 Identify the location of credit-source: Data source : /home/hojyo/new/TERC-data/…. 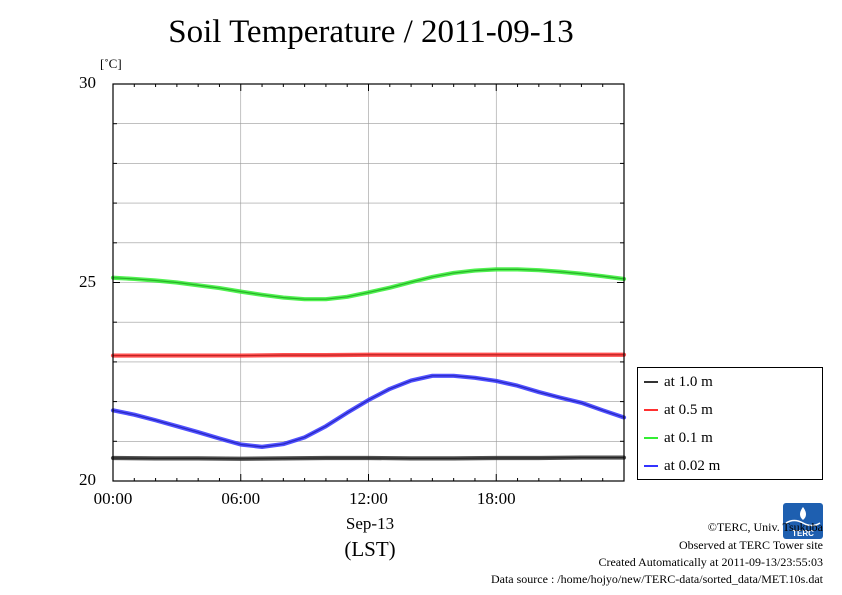
(656, 579).